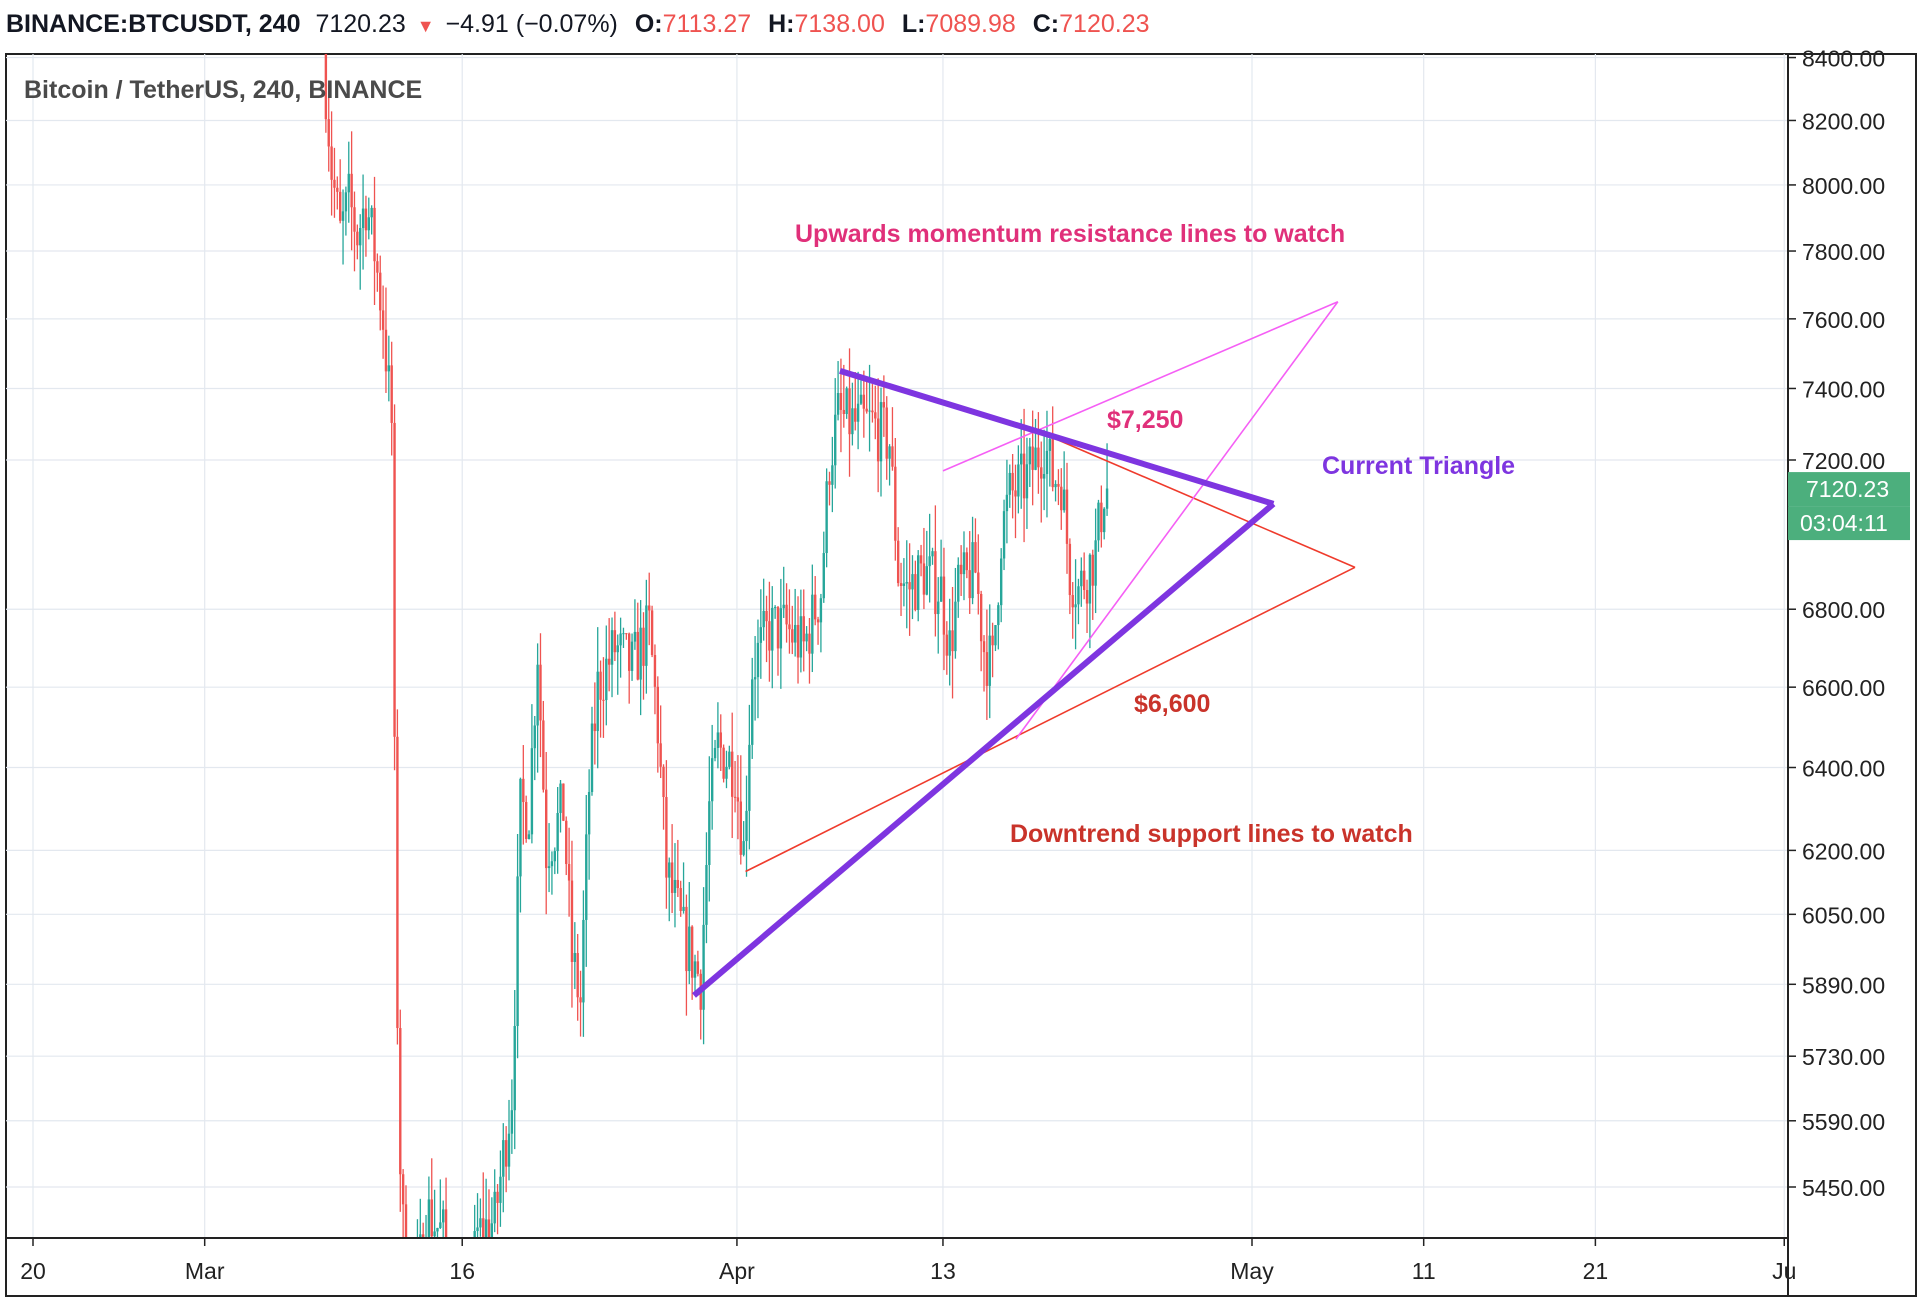 This screenshot has height=1314, width=1924. Describe the element at coordinates (1844, 523) in the screenshot. I see `countdown-label: 03:04:11` at that location.